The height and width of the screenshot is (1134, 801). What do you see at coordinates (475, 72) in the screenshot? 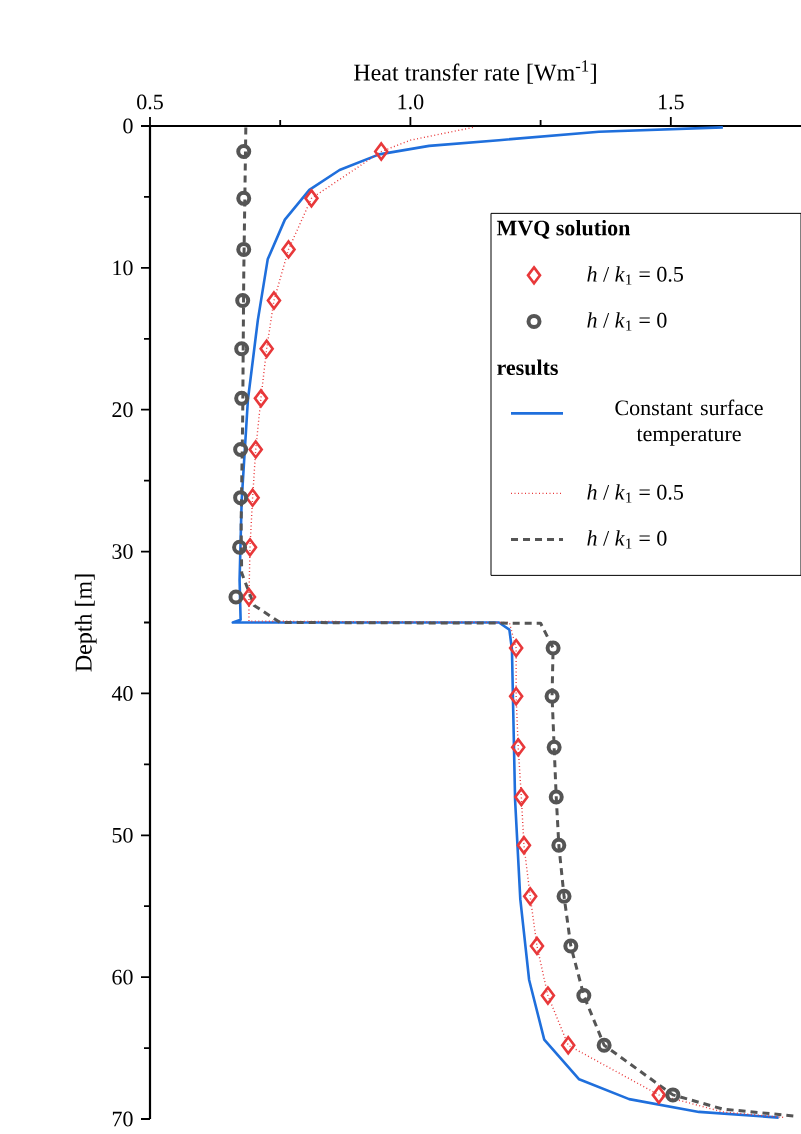
I see `x-axis-title: Heat transfer rate [Wm$^{-1}$]` at bounding box center [475, 72].